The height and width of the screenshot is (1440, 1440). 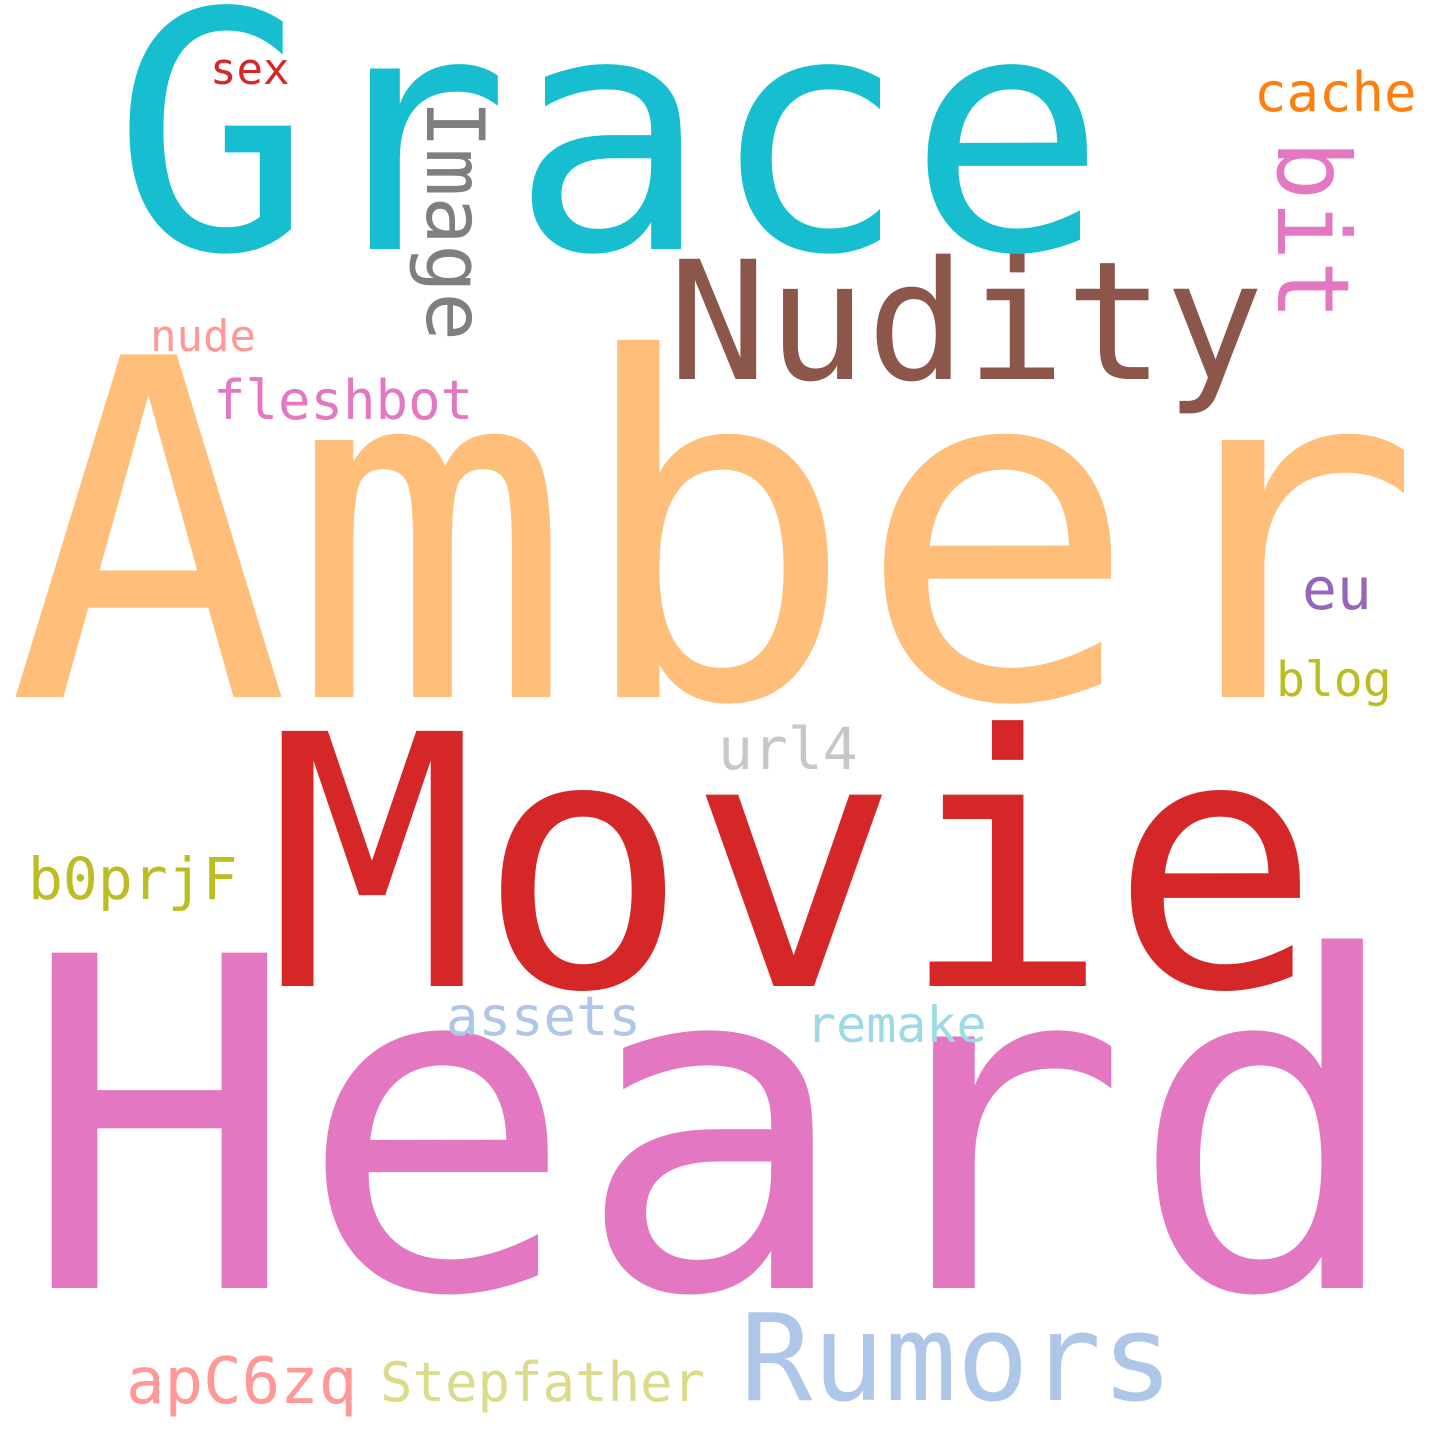 What do you see at coordinates (242, 1382) in the screenshot?
I see `word-apc6zq: apC6zq` at bounding box center [242, 1382].